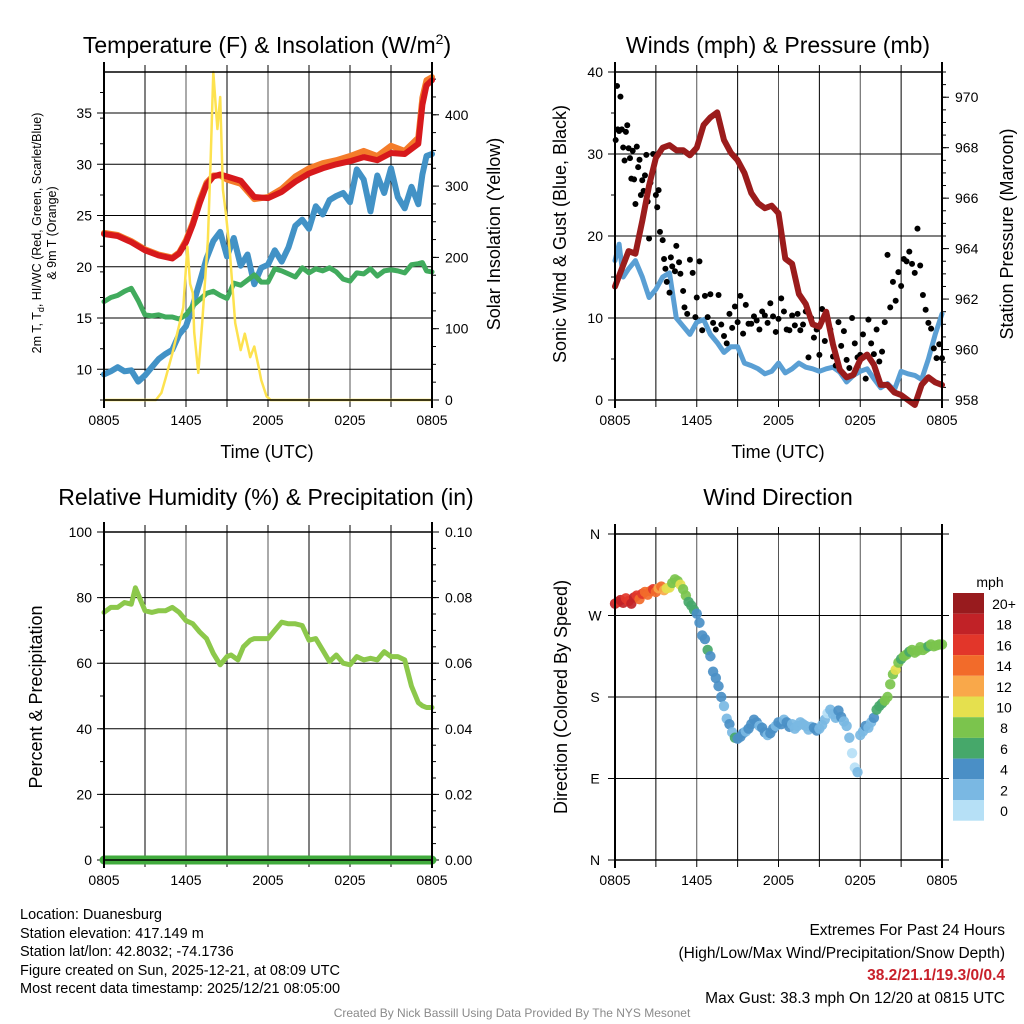 The width and height of the screenshot is (1024, 1024). I want to click on legend-label: 12, so click(1004, 687).